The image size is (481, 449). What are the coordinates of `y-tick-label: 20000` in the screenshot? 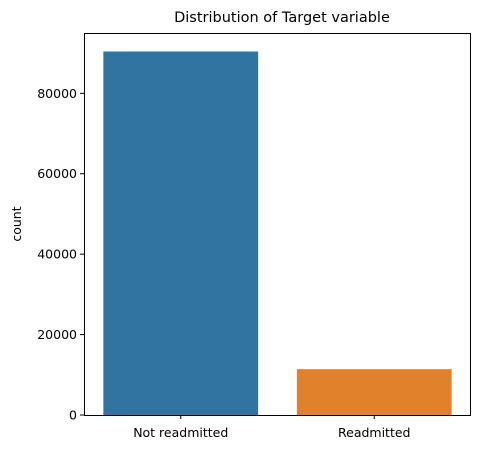 It's located at (57, 334).